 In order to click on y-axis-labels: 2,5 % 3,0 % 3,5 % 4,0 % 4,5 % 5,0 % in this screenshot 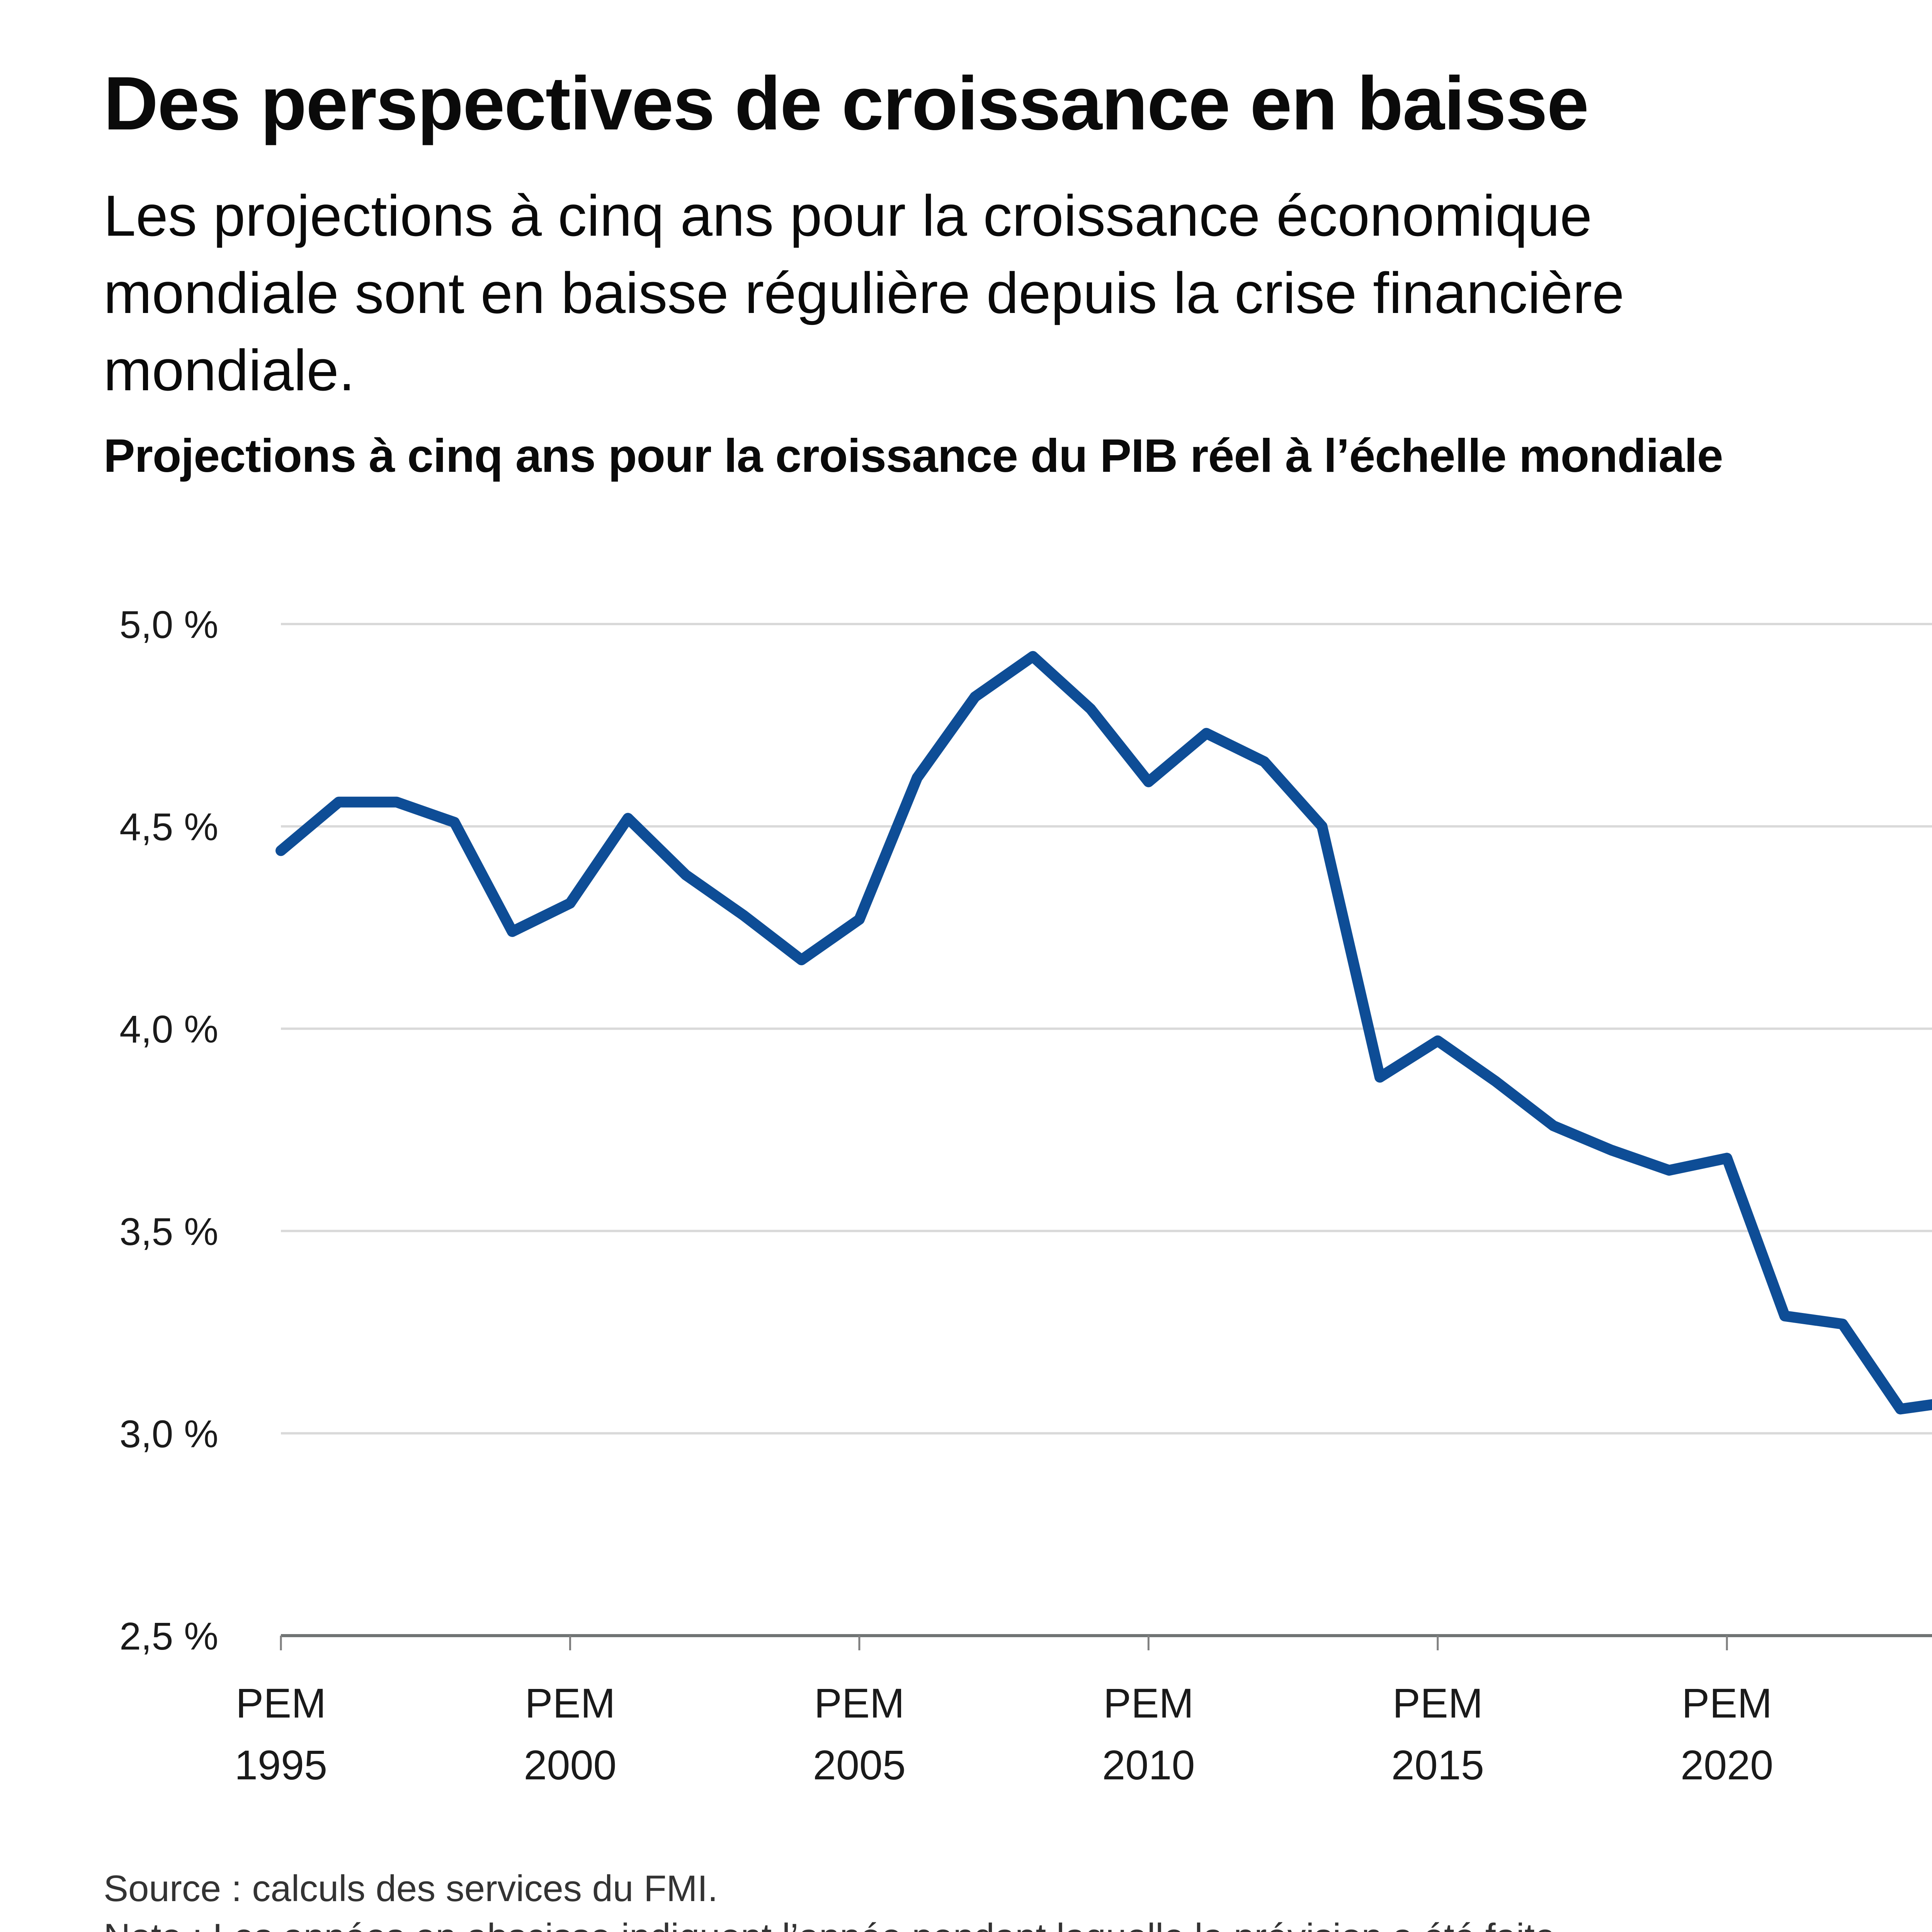, I will do `click(168, 1130)`.